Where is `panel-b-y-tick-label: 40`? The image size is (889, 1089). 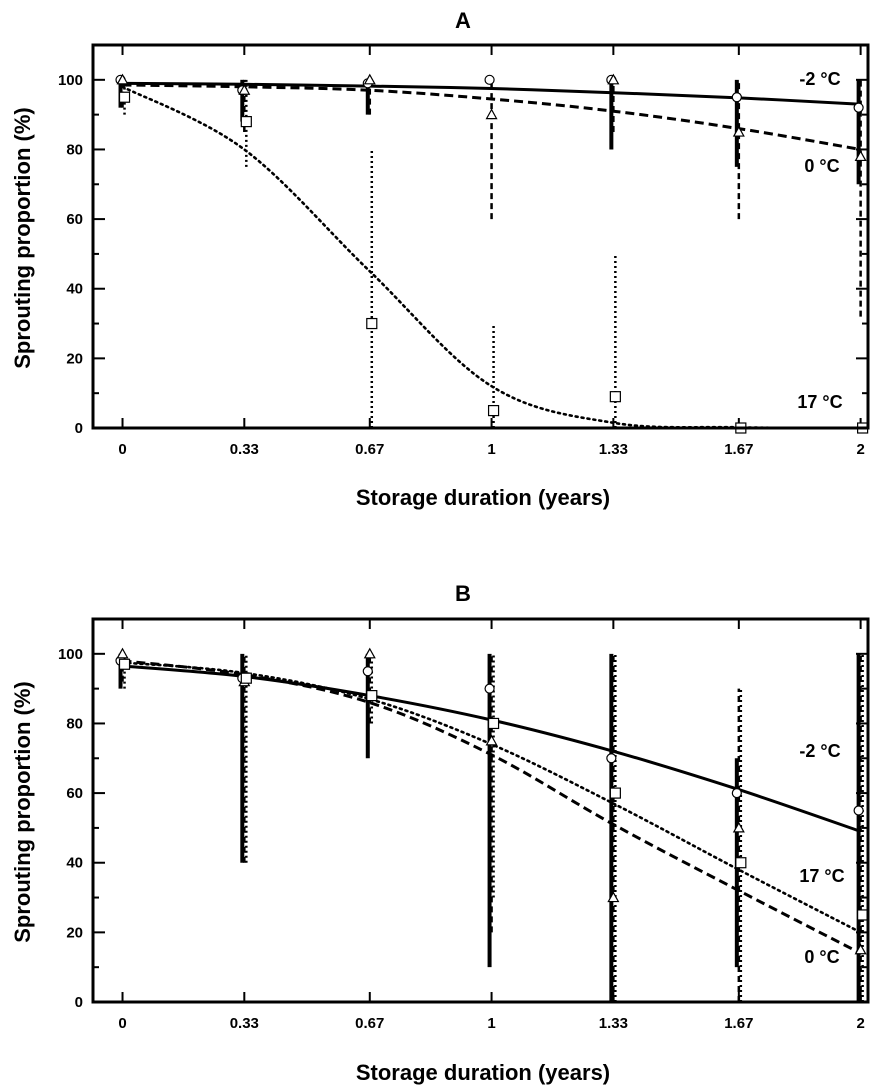 panel-b-y-tick-label: 40 is located at coordinates (74, 863).